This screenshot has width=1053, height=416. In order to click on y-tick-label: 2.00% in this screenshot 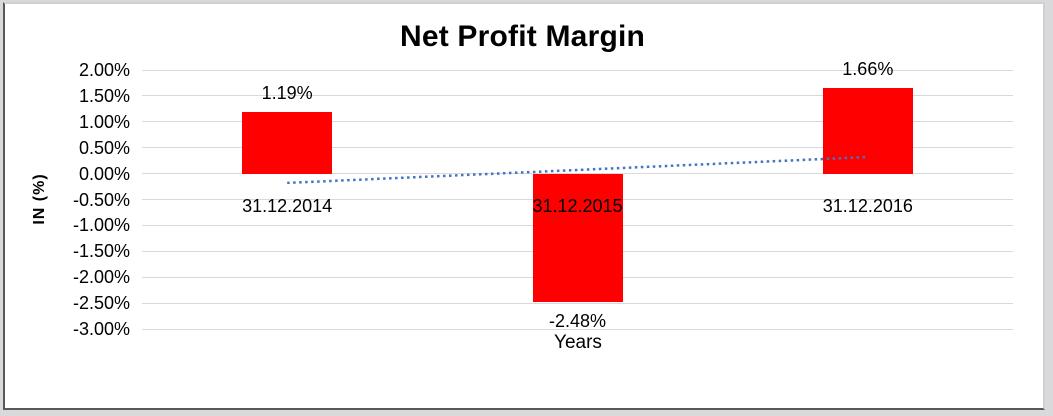, I will do `click(104, 70)`.